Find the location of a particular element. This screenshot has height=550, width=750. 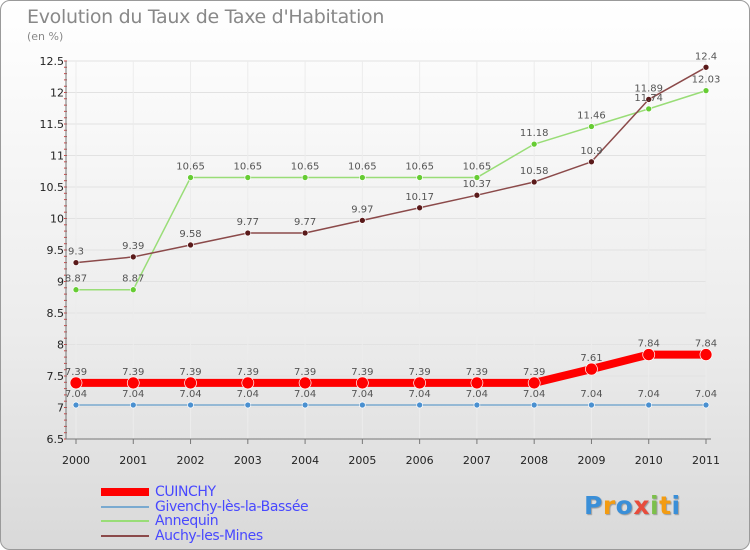

data-label: 10.58 is located at coordinates (534, 171).